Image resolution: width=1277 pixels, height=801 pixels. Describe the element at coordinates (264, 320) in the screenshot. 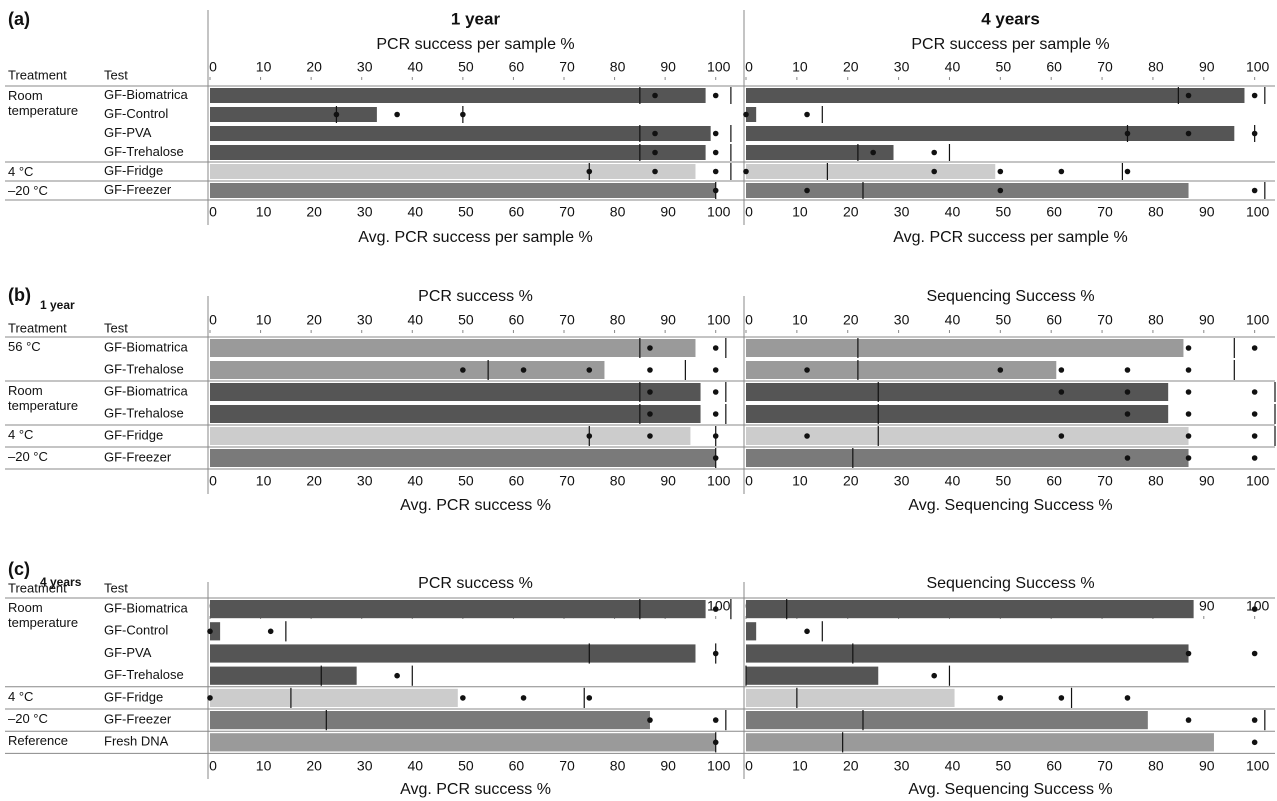

I see `x-tick-label-top: 10` at that location.